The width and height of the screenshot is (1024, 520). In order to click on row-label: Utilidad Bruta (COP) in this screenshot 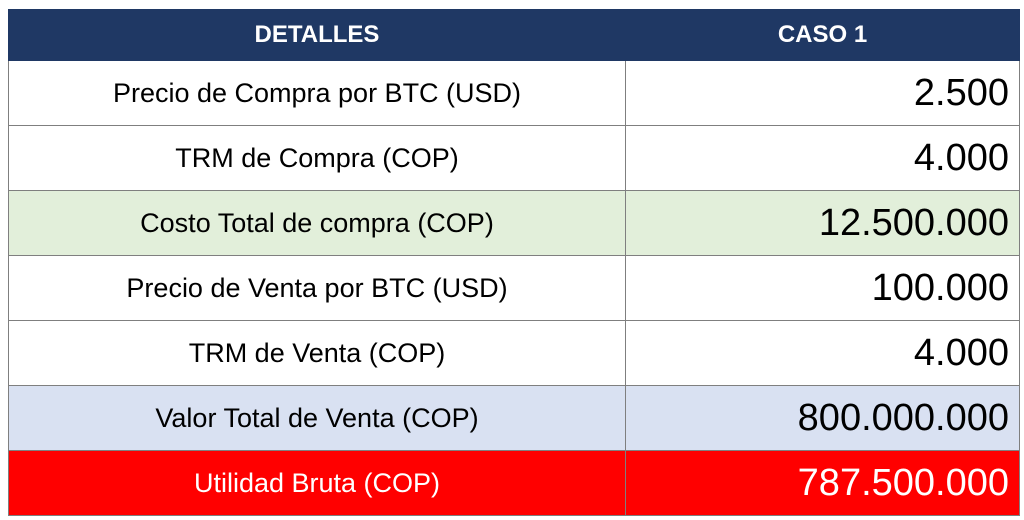, I will do `click(317, 483)`.